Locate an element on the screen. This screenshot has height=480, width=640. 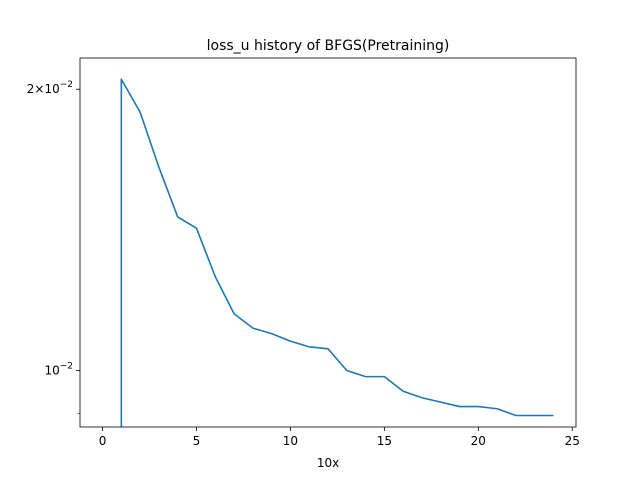
x-tick-label: 10 is located at coordinates (290, 441).